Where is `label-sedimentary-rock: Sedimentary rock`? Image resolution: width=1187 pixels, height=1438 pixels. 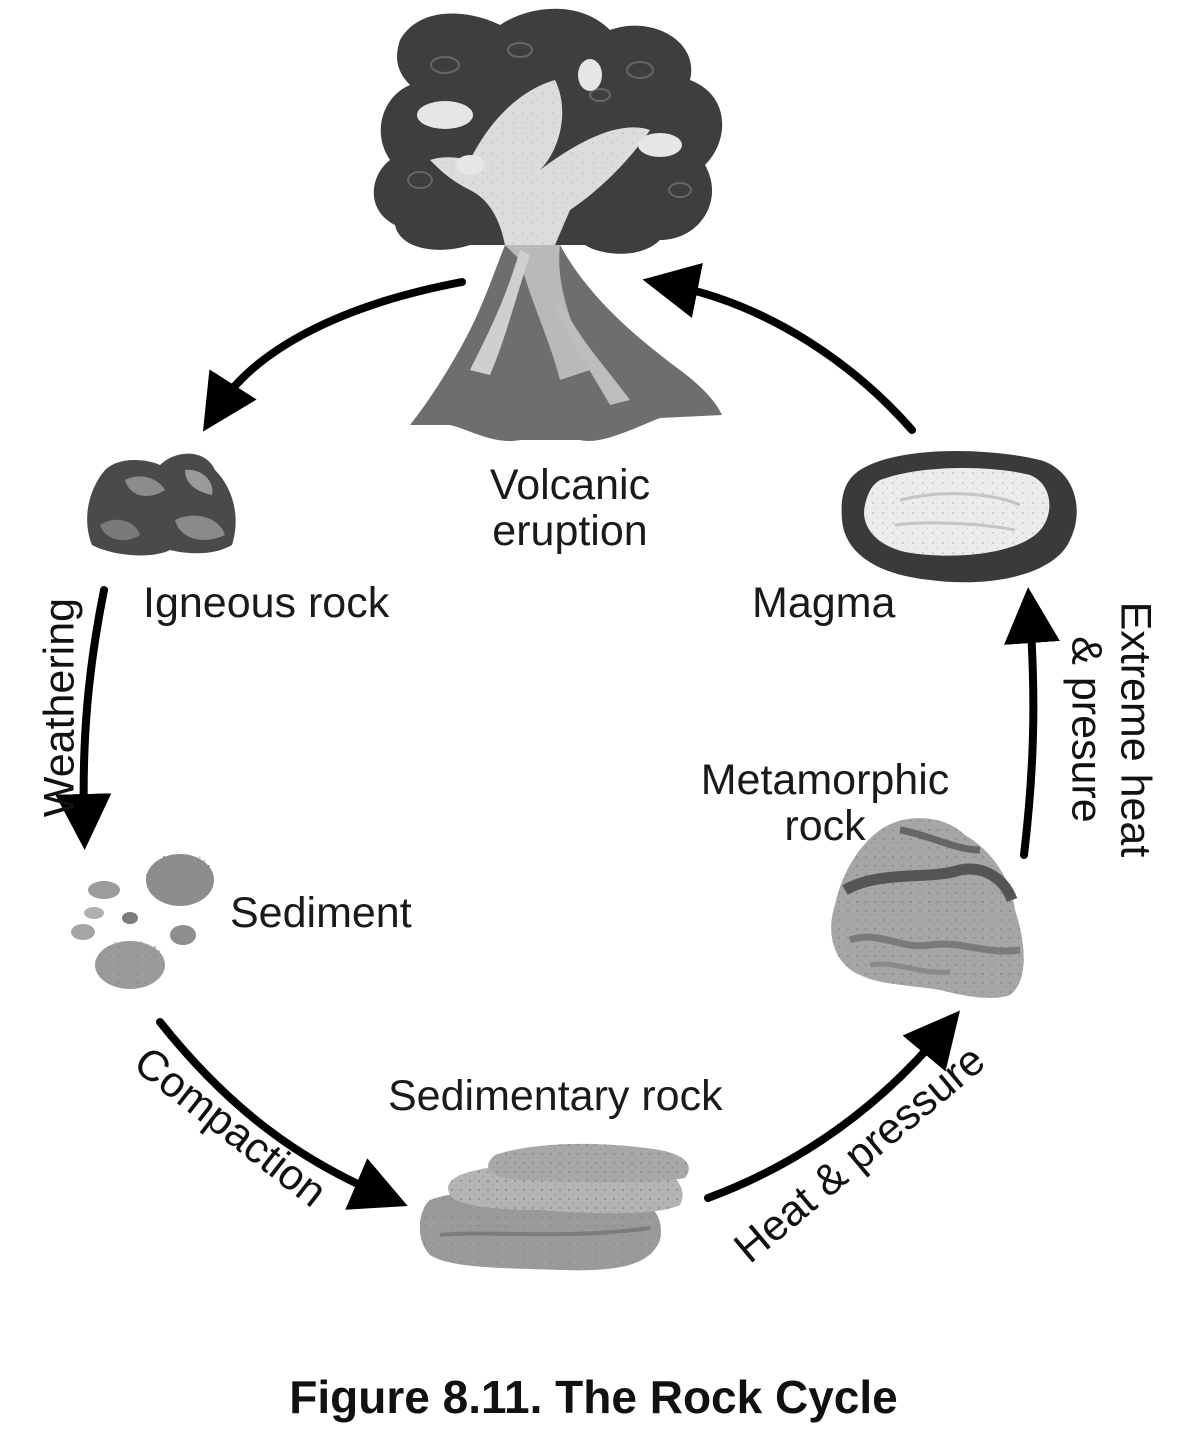
label-sedimentary-rock: Sedimentary rock is located at coordinates (555, 1096).